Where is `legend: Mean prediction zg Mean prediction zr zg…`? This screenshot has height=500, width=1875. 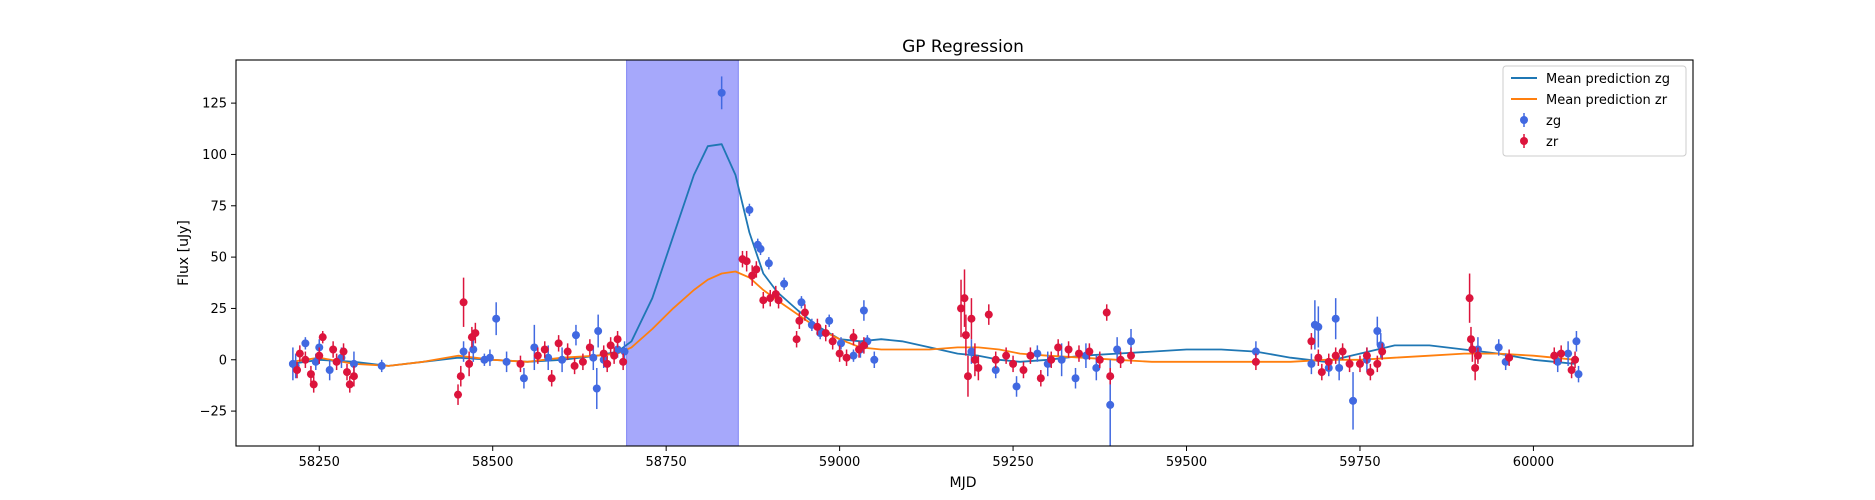
legend: Mean prediction zg Mean prediction zr zg… is located at coordinates (1594, 111).